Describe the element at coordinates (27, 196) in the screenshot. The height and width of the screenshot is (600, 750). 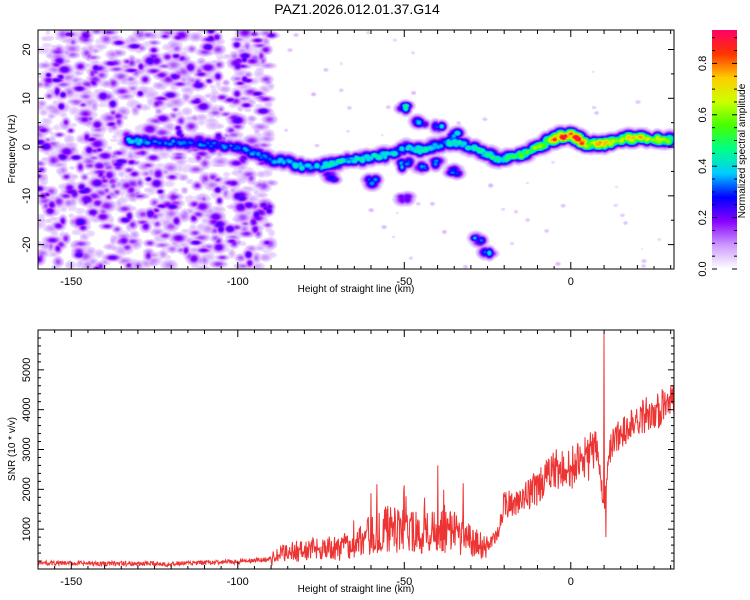
I see `y-tick-label: -10` at that location.